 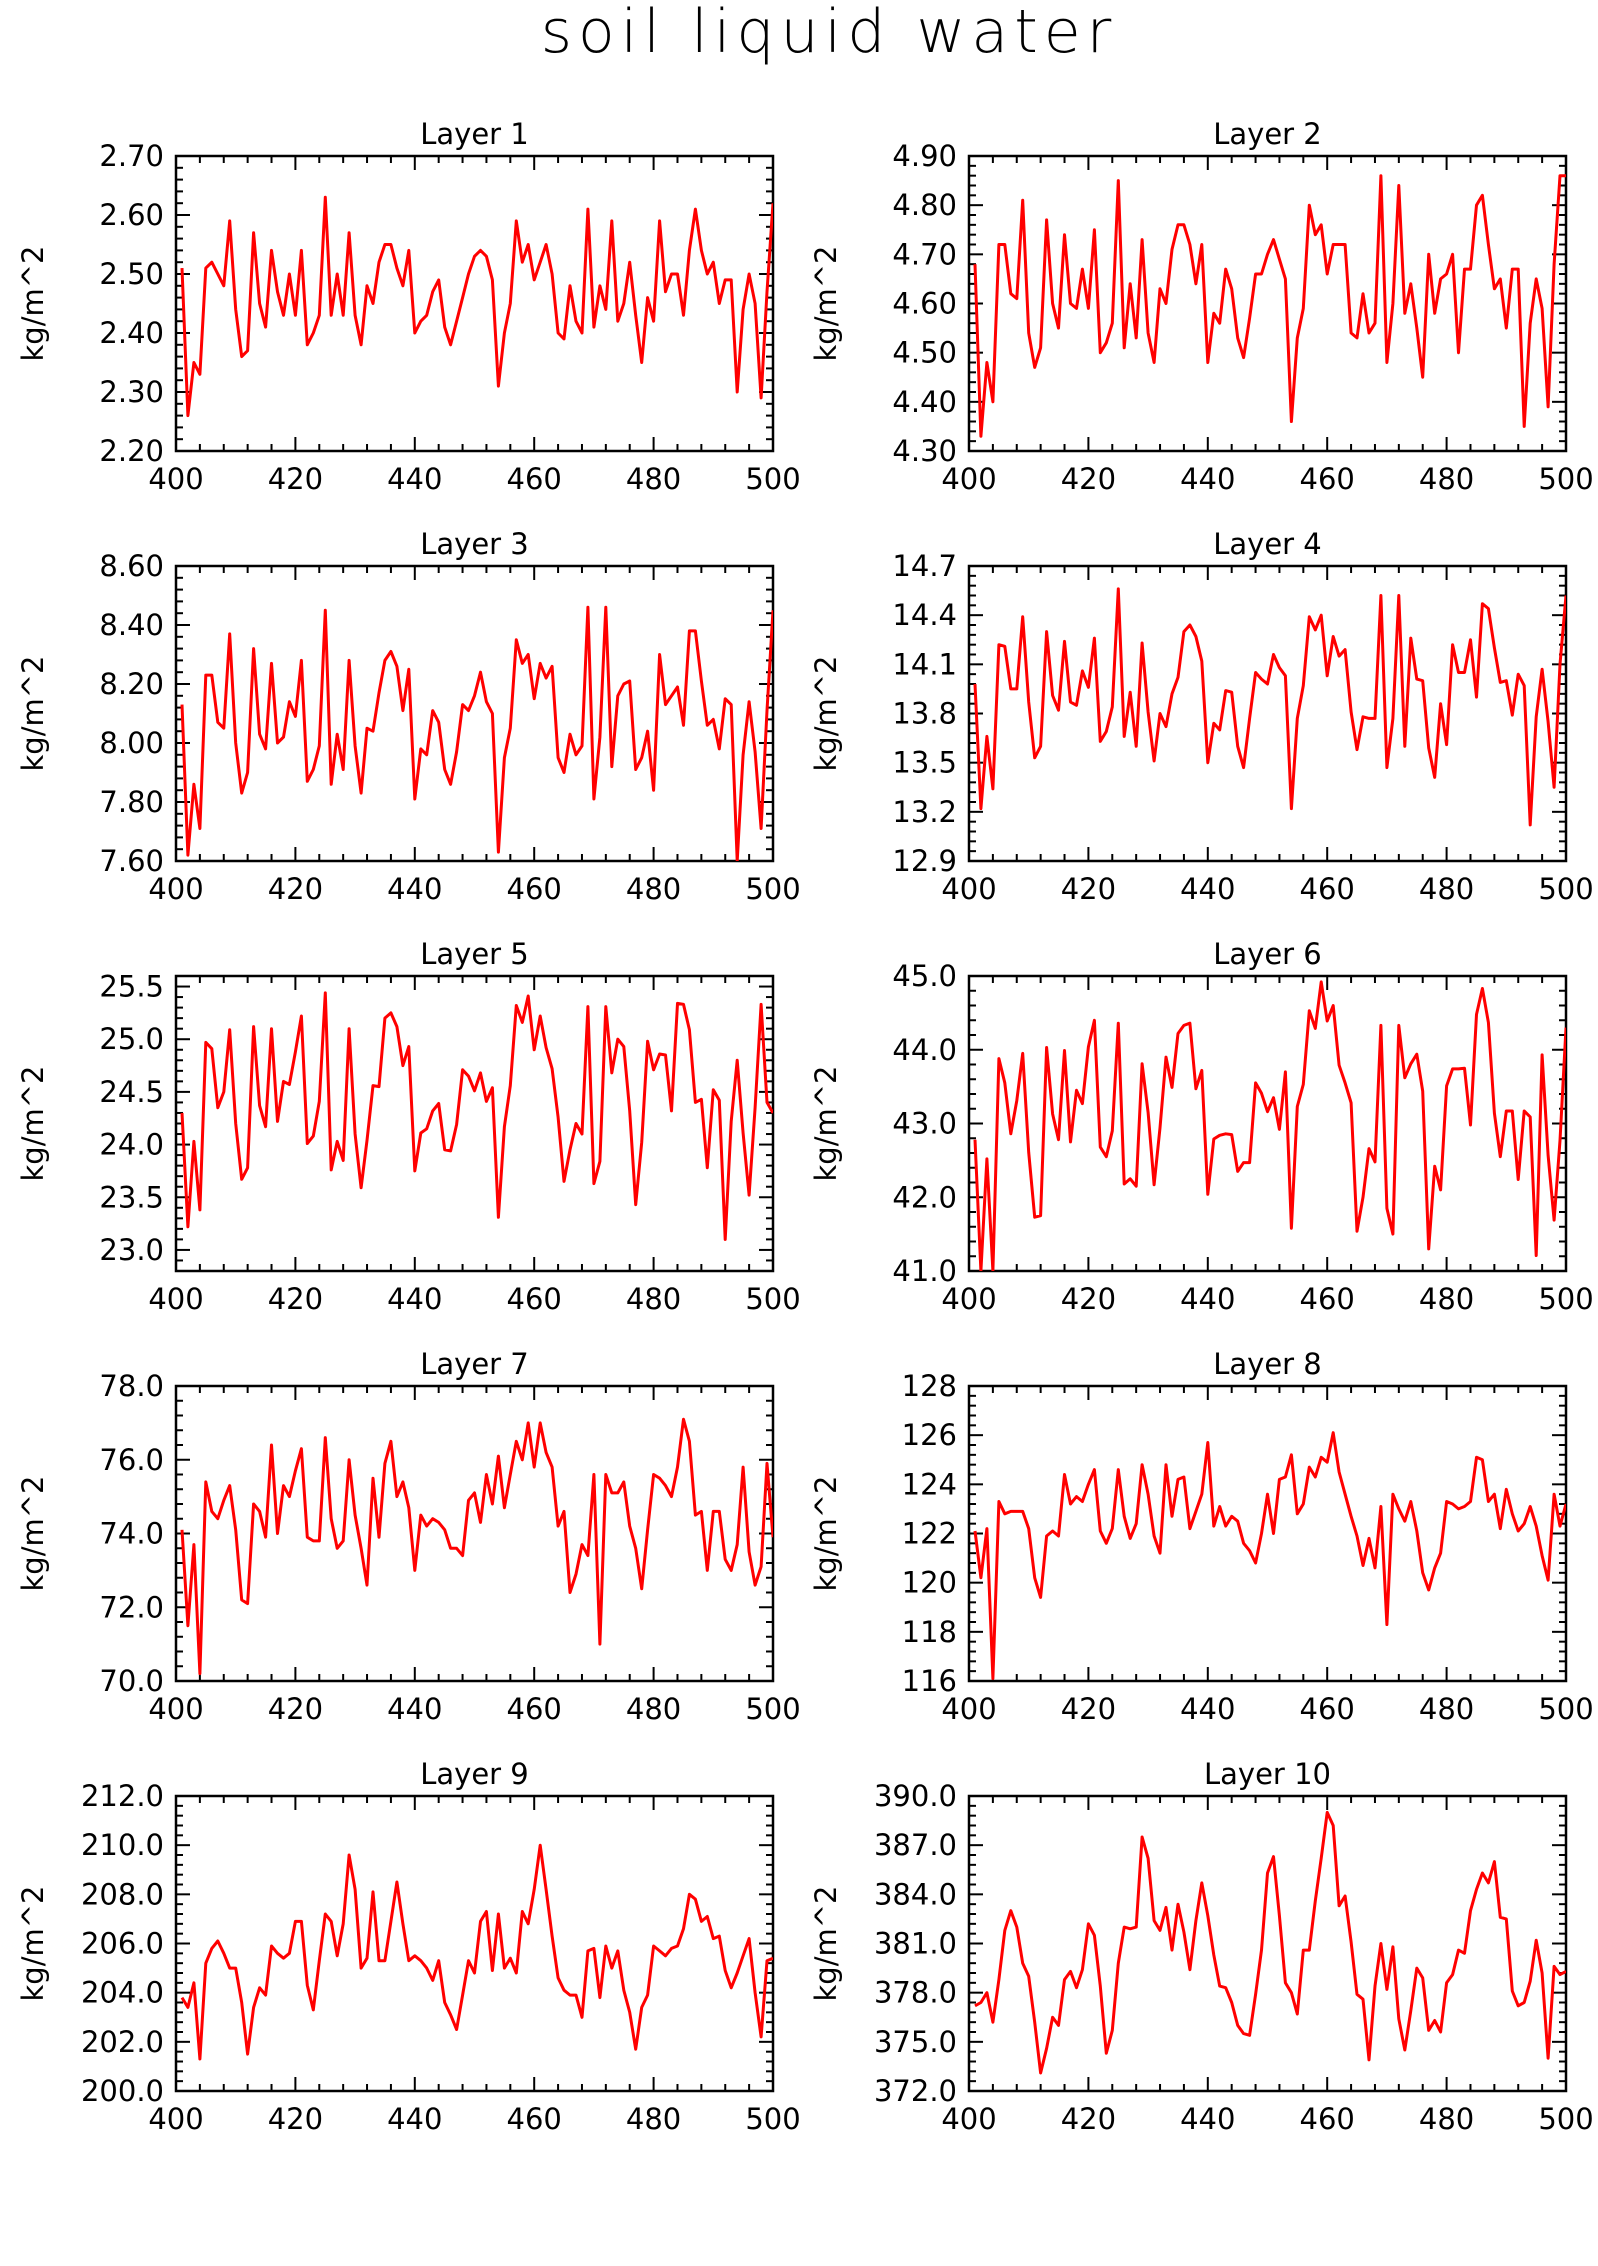 I want to click on y-tick-label: 128, so click(x=929, y=1386).